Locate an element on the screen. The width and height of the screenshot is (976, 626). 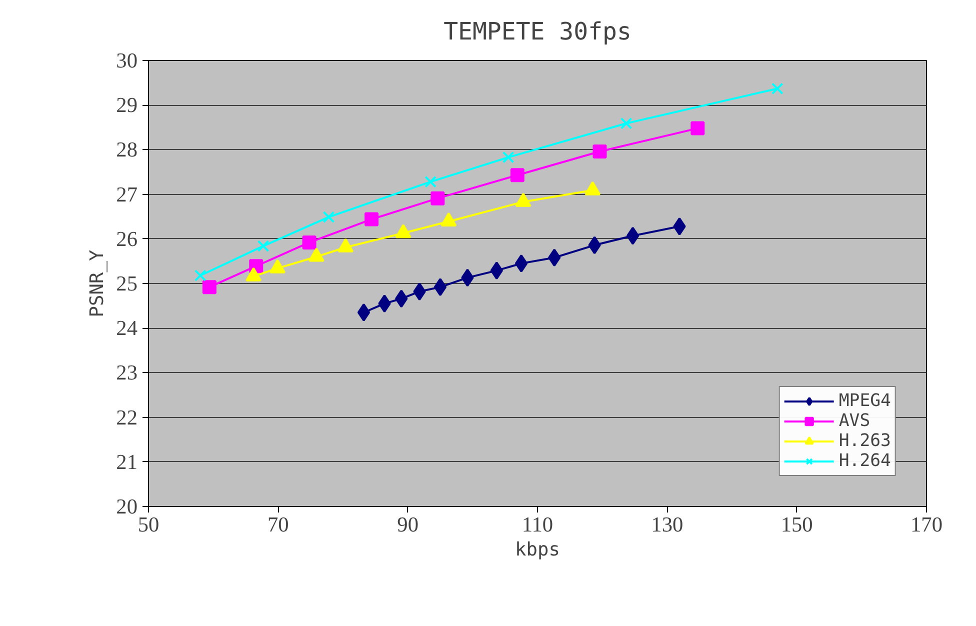
y-tick-label: 26 is located at coordinates (127, 238).